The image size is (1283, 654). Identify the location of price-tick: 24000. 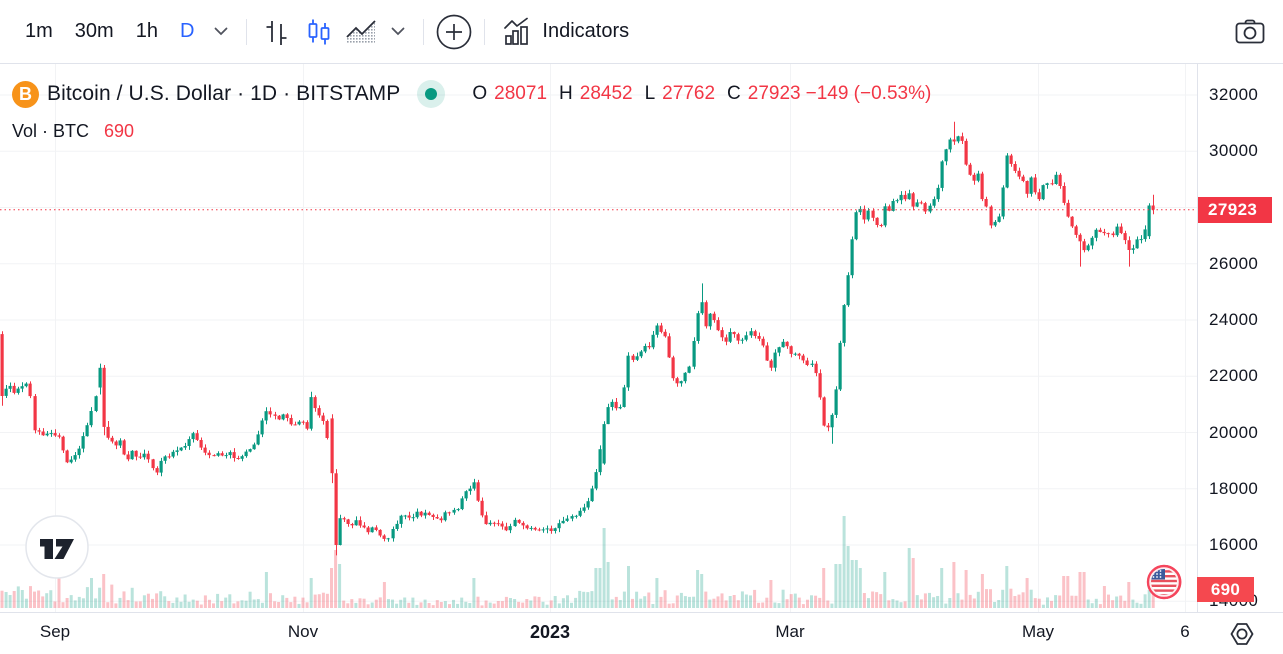
(1234, 319).